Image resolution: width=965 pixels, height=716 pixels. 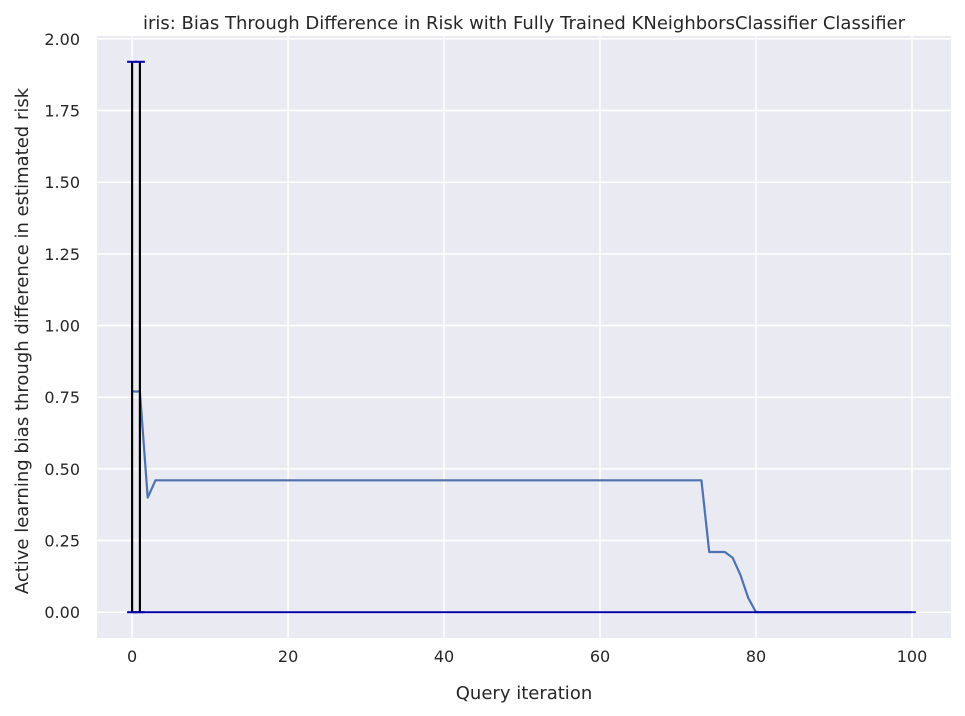 I want to click on y-tick-label: 1.25, so click(x=62, y=254).